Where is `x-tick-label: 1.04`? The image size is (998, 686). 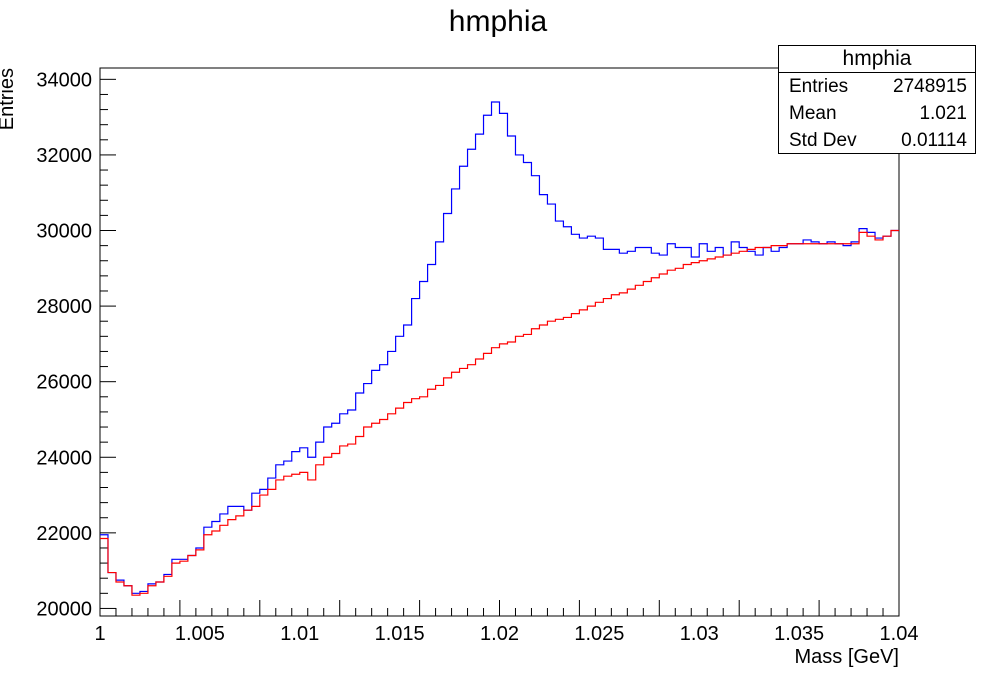
x-tick-label: 1.04 is located at coordinates (899, 634).